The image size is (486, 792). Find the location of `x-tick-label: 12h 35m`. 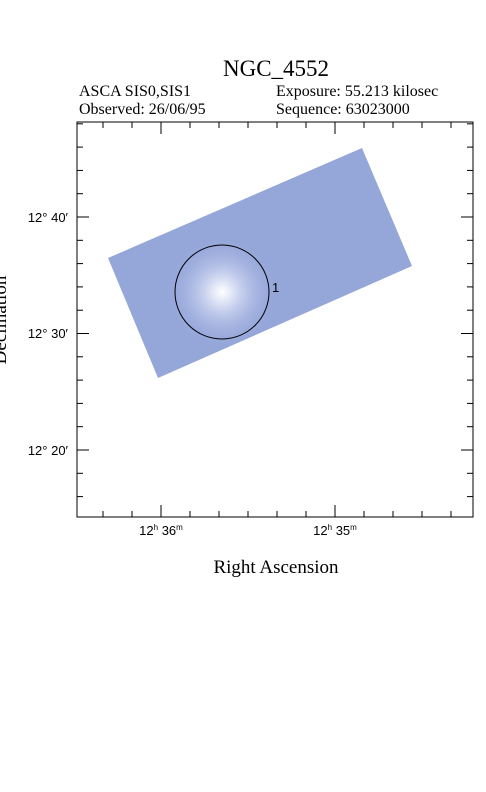

x-tick-label: 12h 35m is located at coordinates (335, 530).